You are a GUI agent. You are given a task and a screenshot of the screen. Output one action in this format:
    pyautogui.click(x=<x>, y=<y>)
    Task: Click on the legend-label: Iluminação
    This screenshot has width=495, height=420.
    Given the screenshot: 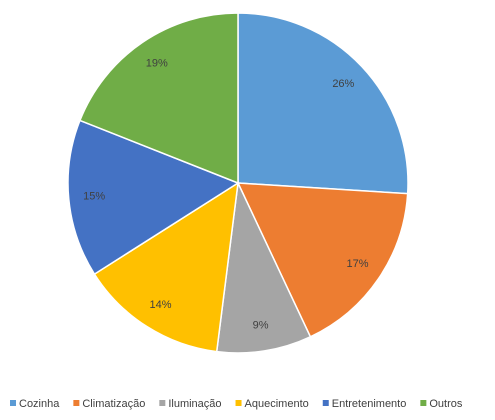 What is the action you would take?
    pyautogui.click(x=194, y=404)
    